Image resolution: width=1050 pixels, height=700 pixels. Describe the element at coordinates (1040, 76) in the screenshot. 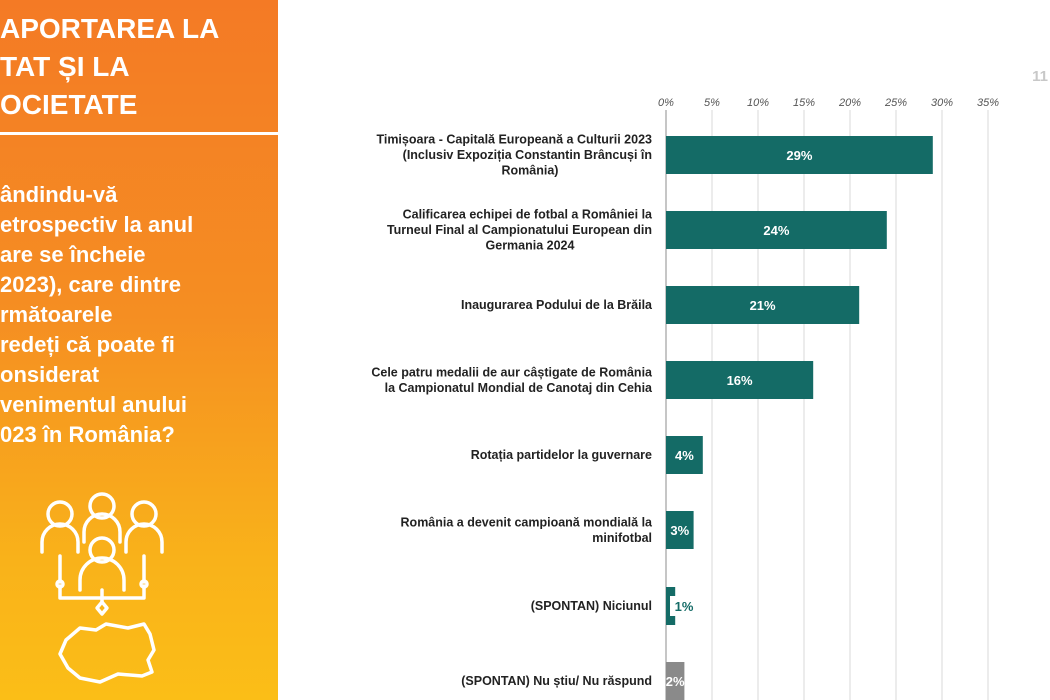

I see `page-number: 11` at that location.